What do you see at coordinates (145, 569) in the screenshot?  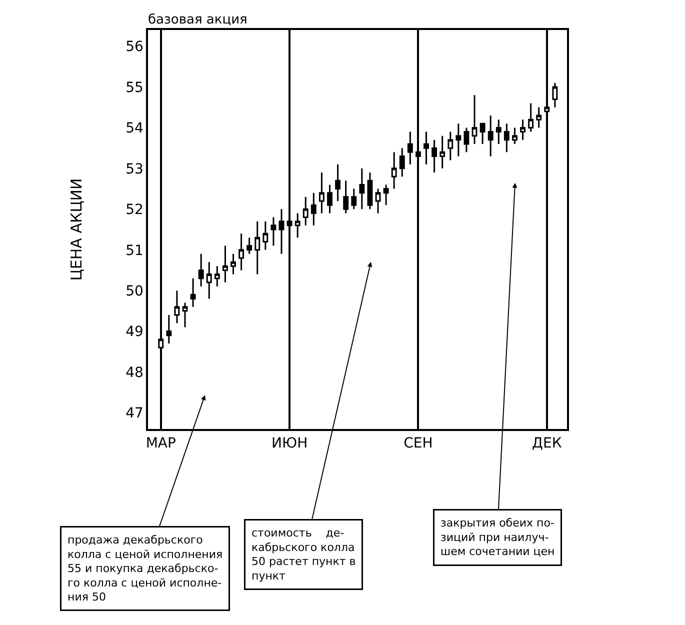 I see `text: продажа декабрьского колла с ценой исполнения 55 и покупка декабрьско- го колла с ценой исполне- ния 50` at bounding box center [145, 569].